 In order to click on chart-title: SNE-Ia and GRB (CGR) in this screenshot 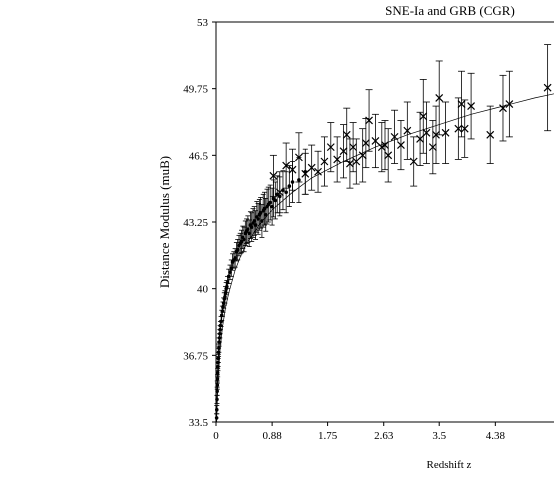, I will do `click(450, 10)`.